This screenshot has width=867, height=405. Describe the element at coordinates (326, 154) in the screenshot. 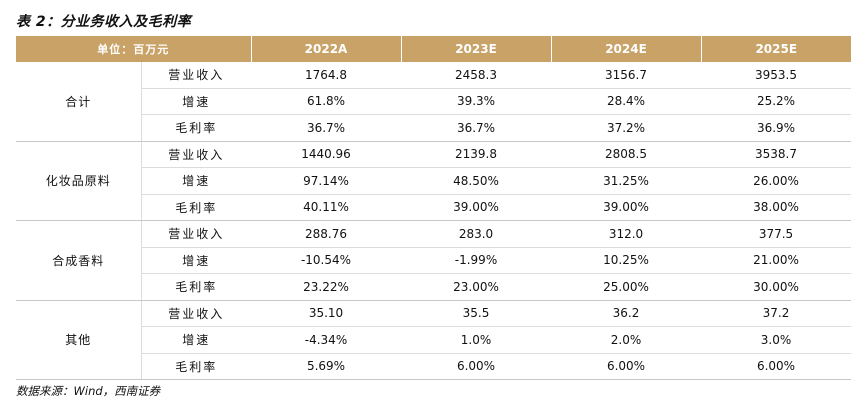

I see `value-cell: 1440.96` at that location.